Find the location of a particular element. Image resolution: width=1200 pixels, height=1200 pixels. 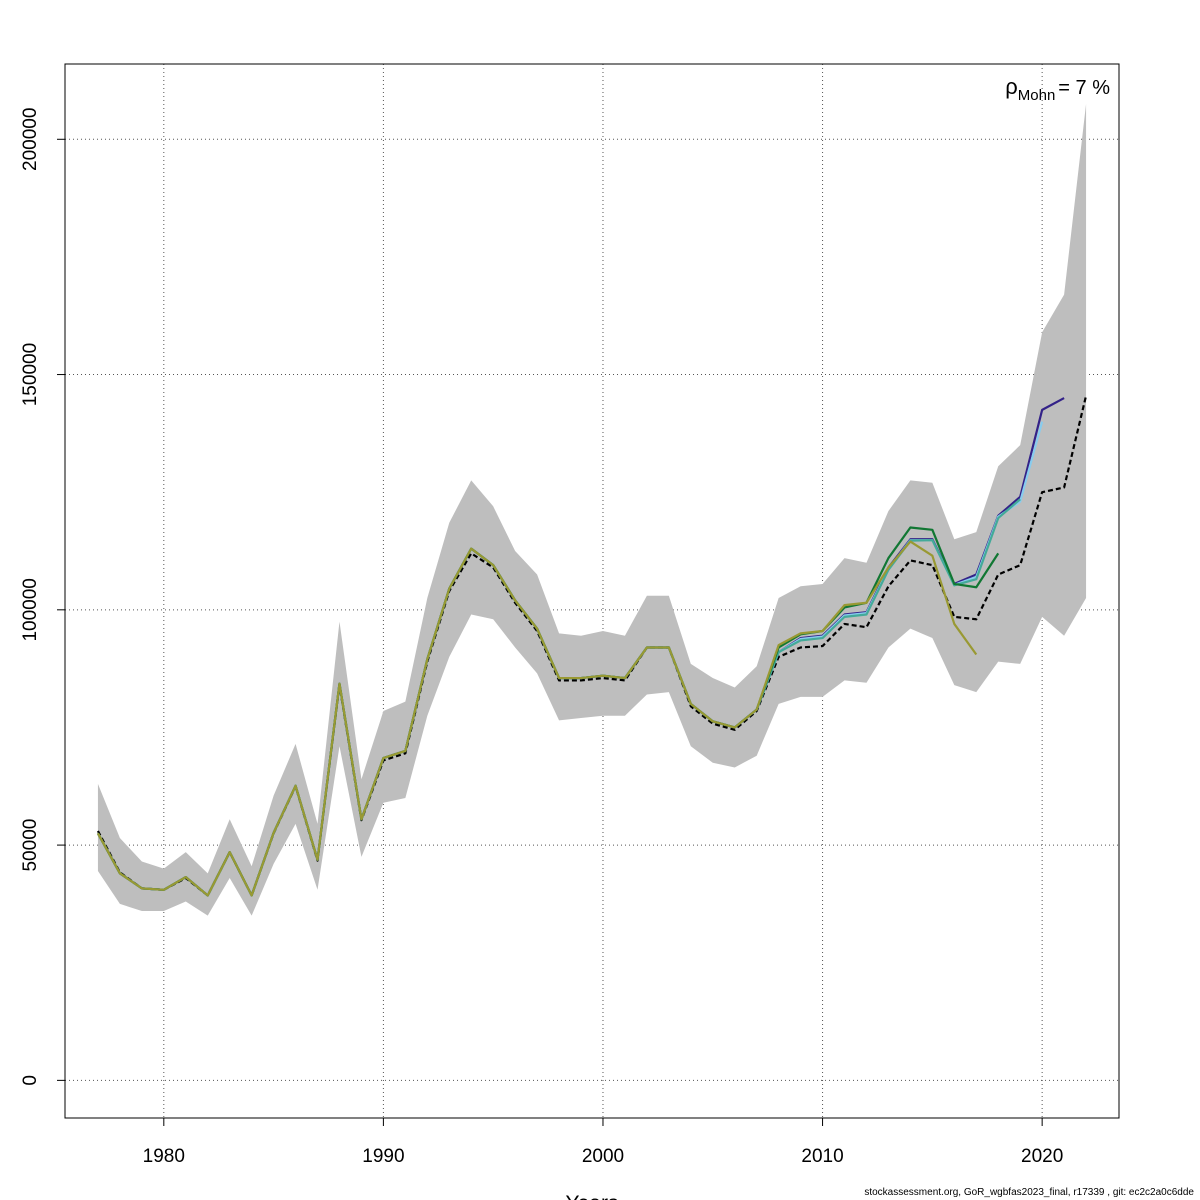

y-tick-label: 150000 is located at coordinates (30, 374).